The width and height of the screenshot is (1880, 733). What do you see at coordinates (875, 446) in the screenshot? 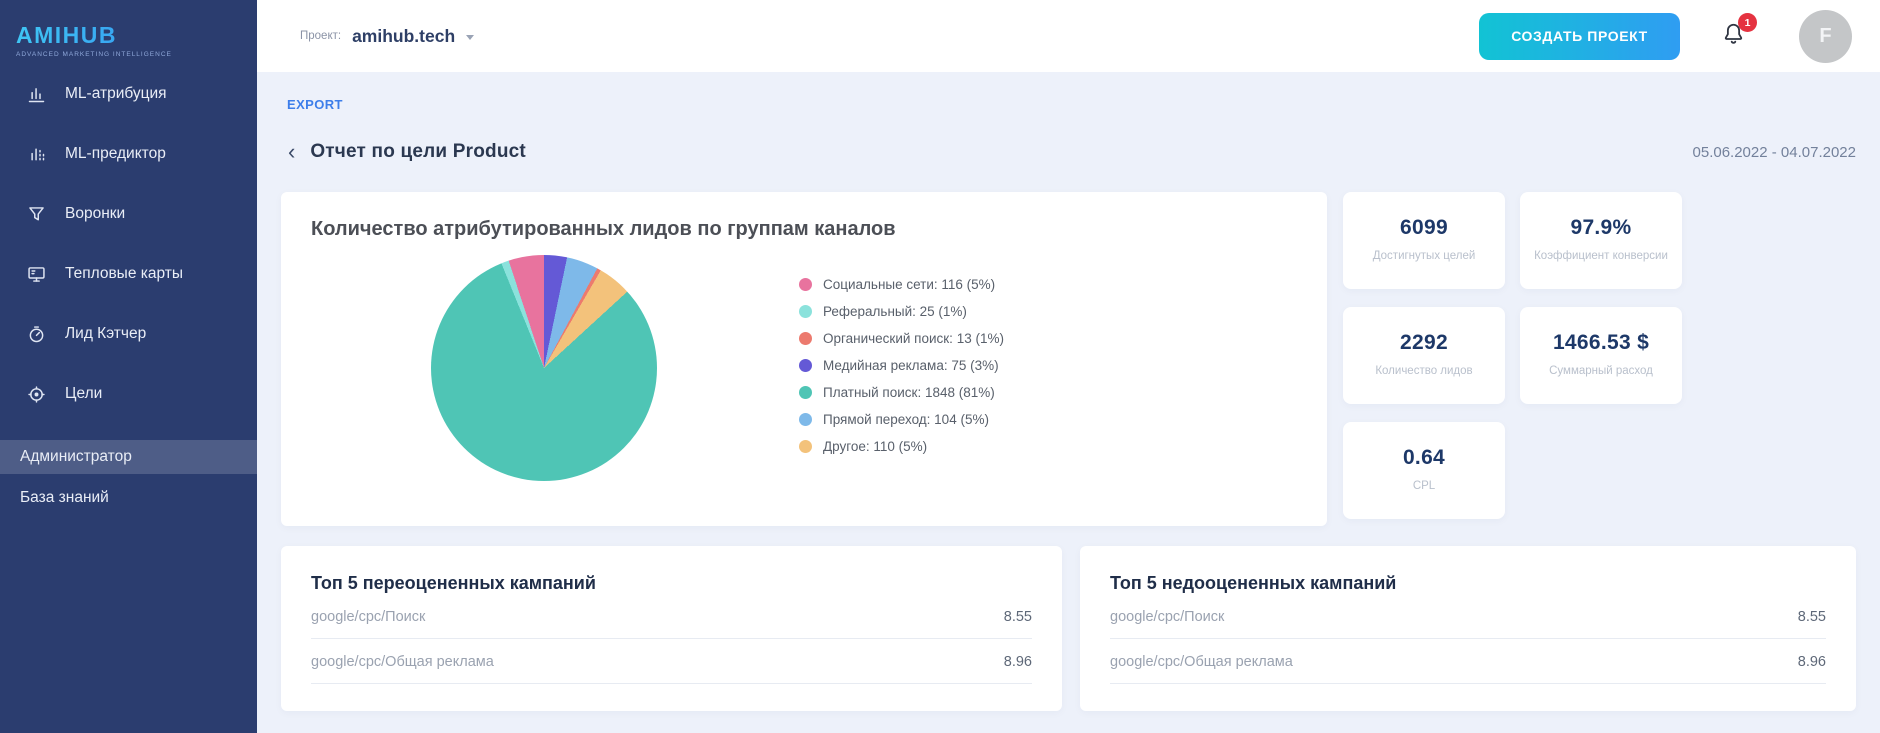
I see `legend-label: Другое: 110 (5%)` at bounding box center [875, 446].